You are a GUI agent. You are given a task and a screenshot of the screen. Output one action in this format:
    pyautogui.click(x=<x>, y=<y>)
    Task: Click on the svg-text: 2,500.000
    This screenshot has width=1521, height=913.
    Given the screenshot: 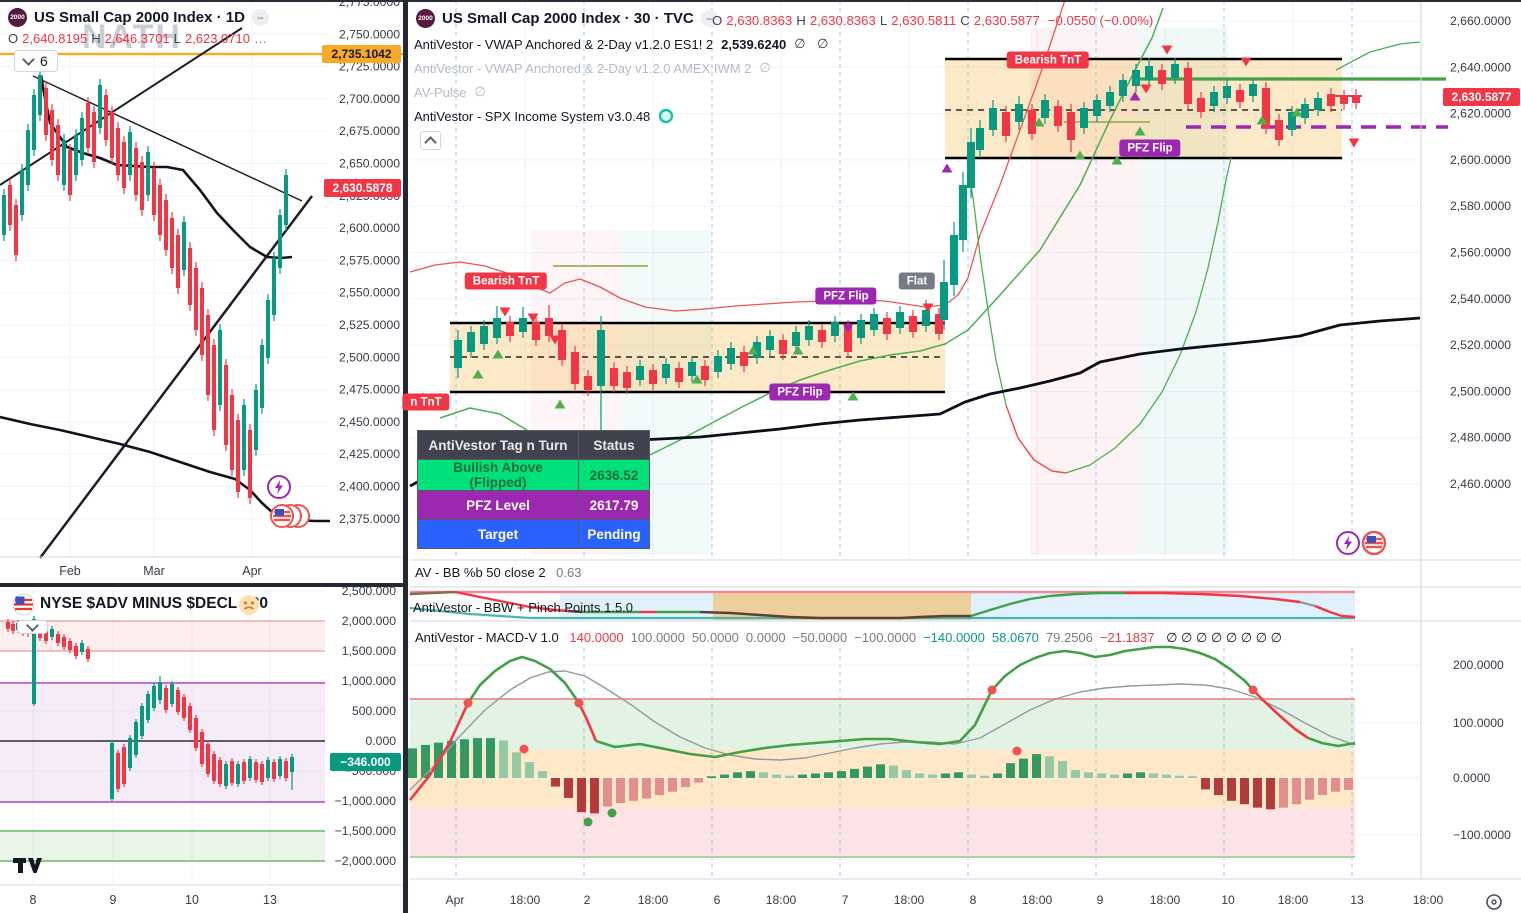 What is the action you would take?
    pyautogui.click(x=369, y=591)
    